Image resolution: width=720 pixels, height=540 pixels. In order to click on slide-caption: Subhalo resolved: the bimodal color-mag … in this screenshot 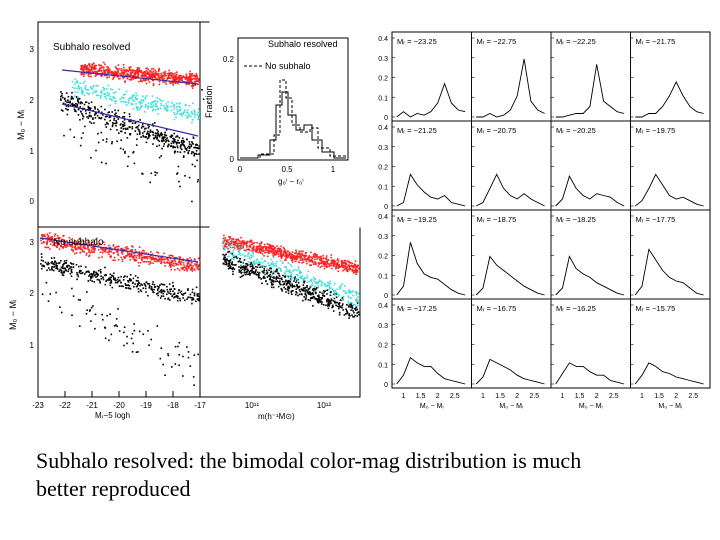, I will do `click(366, 475)`.